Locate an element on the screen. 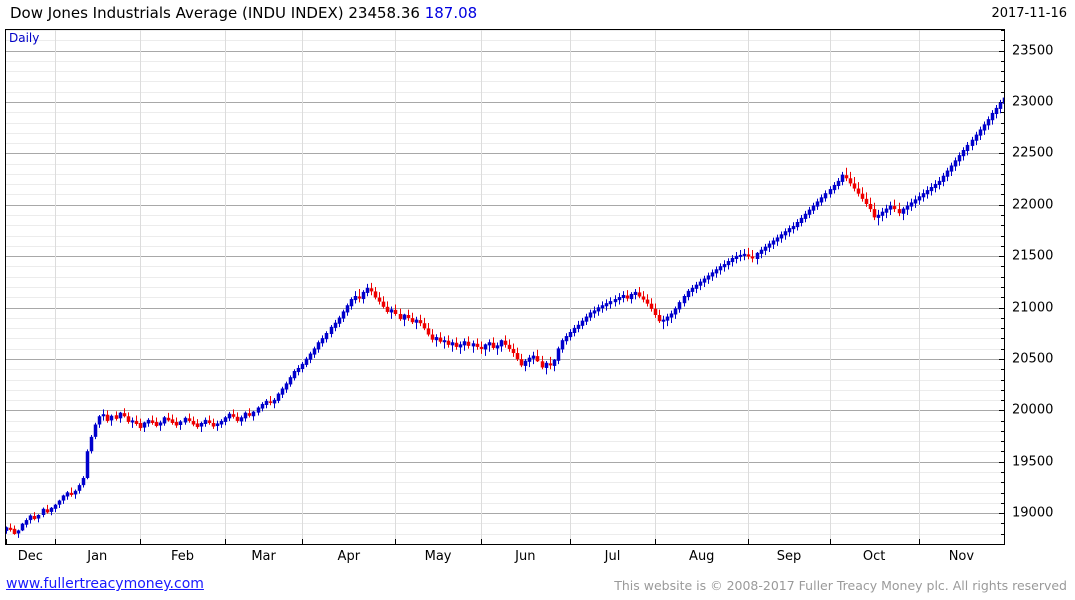 The height and width of the screenshot is (600, 1075). x-axis-tick-label: Jun is located at coordinates (525, 556).